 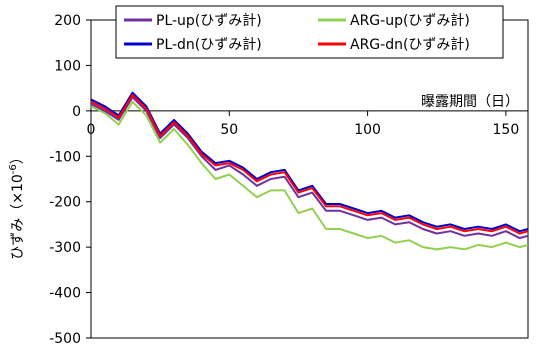 I want to click on legend-label: ARG-dn(ひずみ計), so click(x=410, y=45).